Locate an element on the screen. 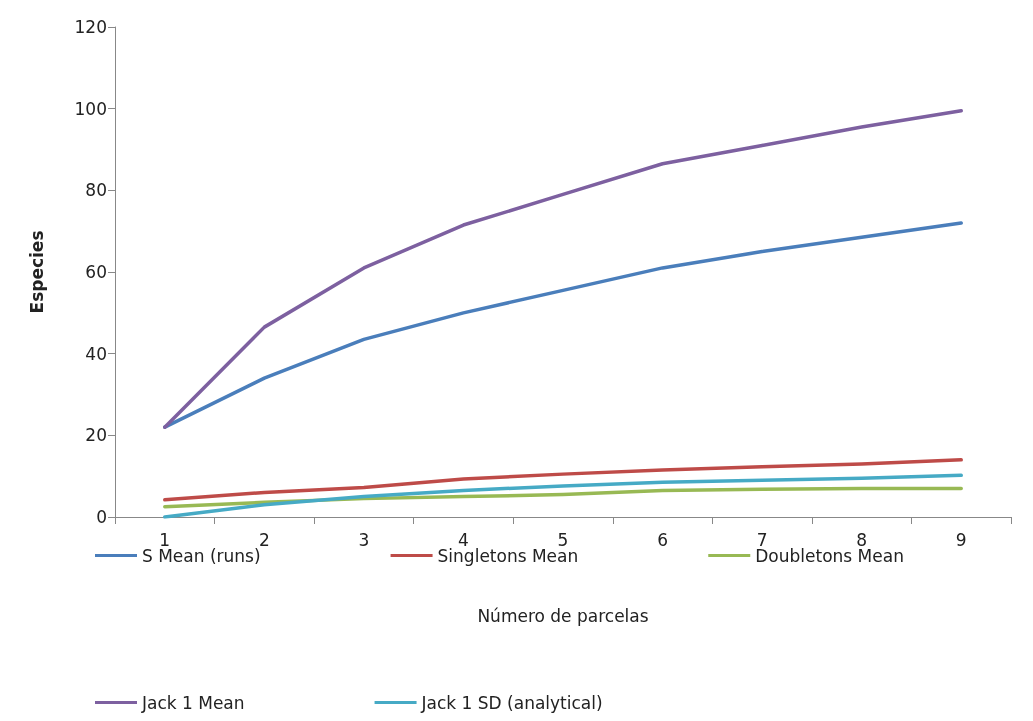  x-tick-label: 9 is located at coordinates (961, 539).